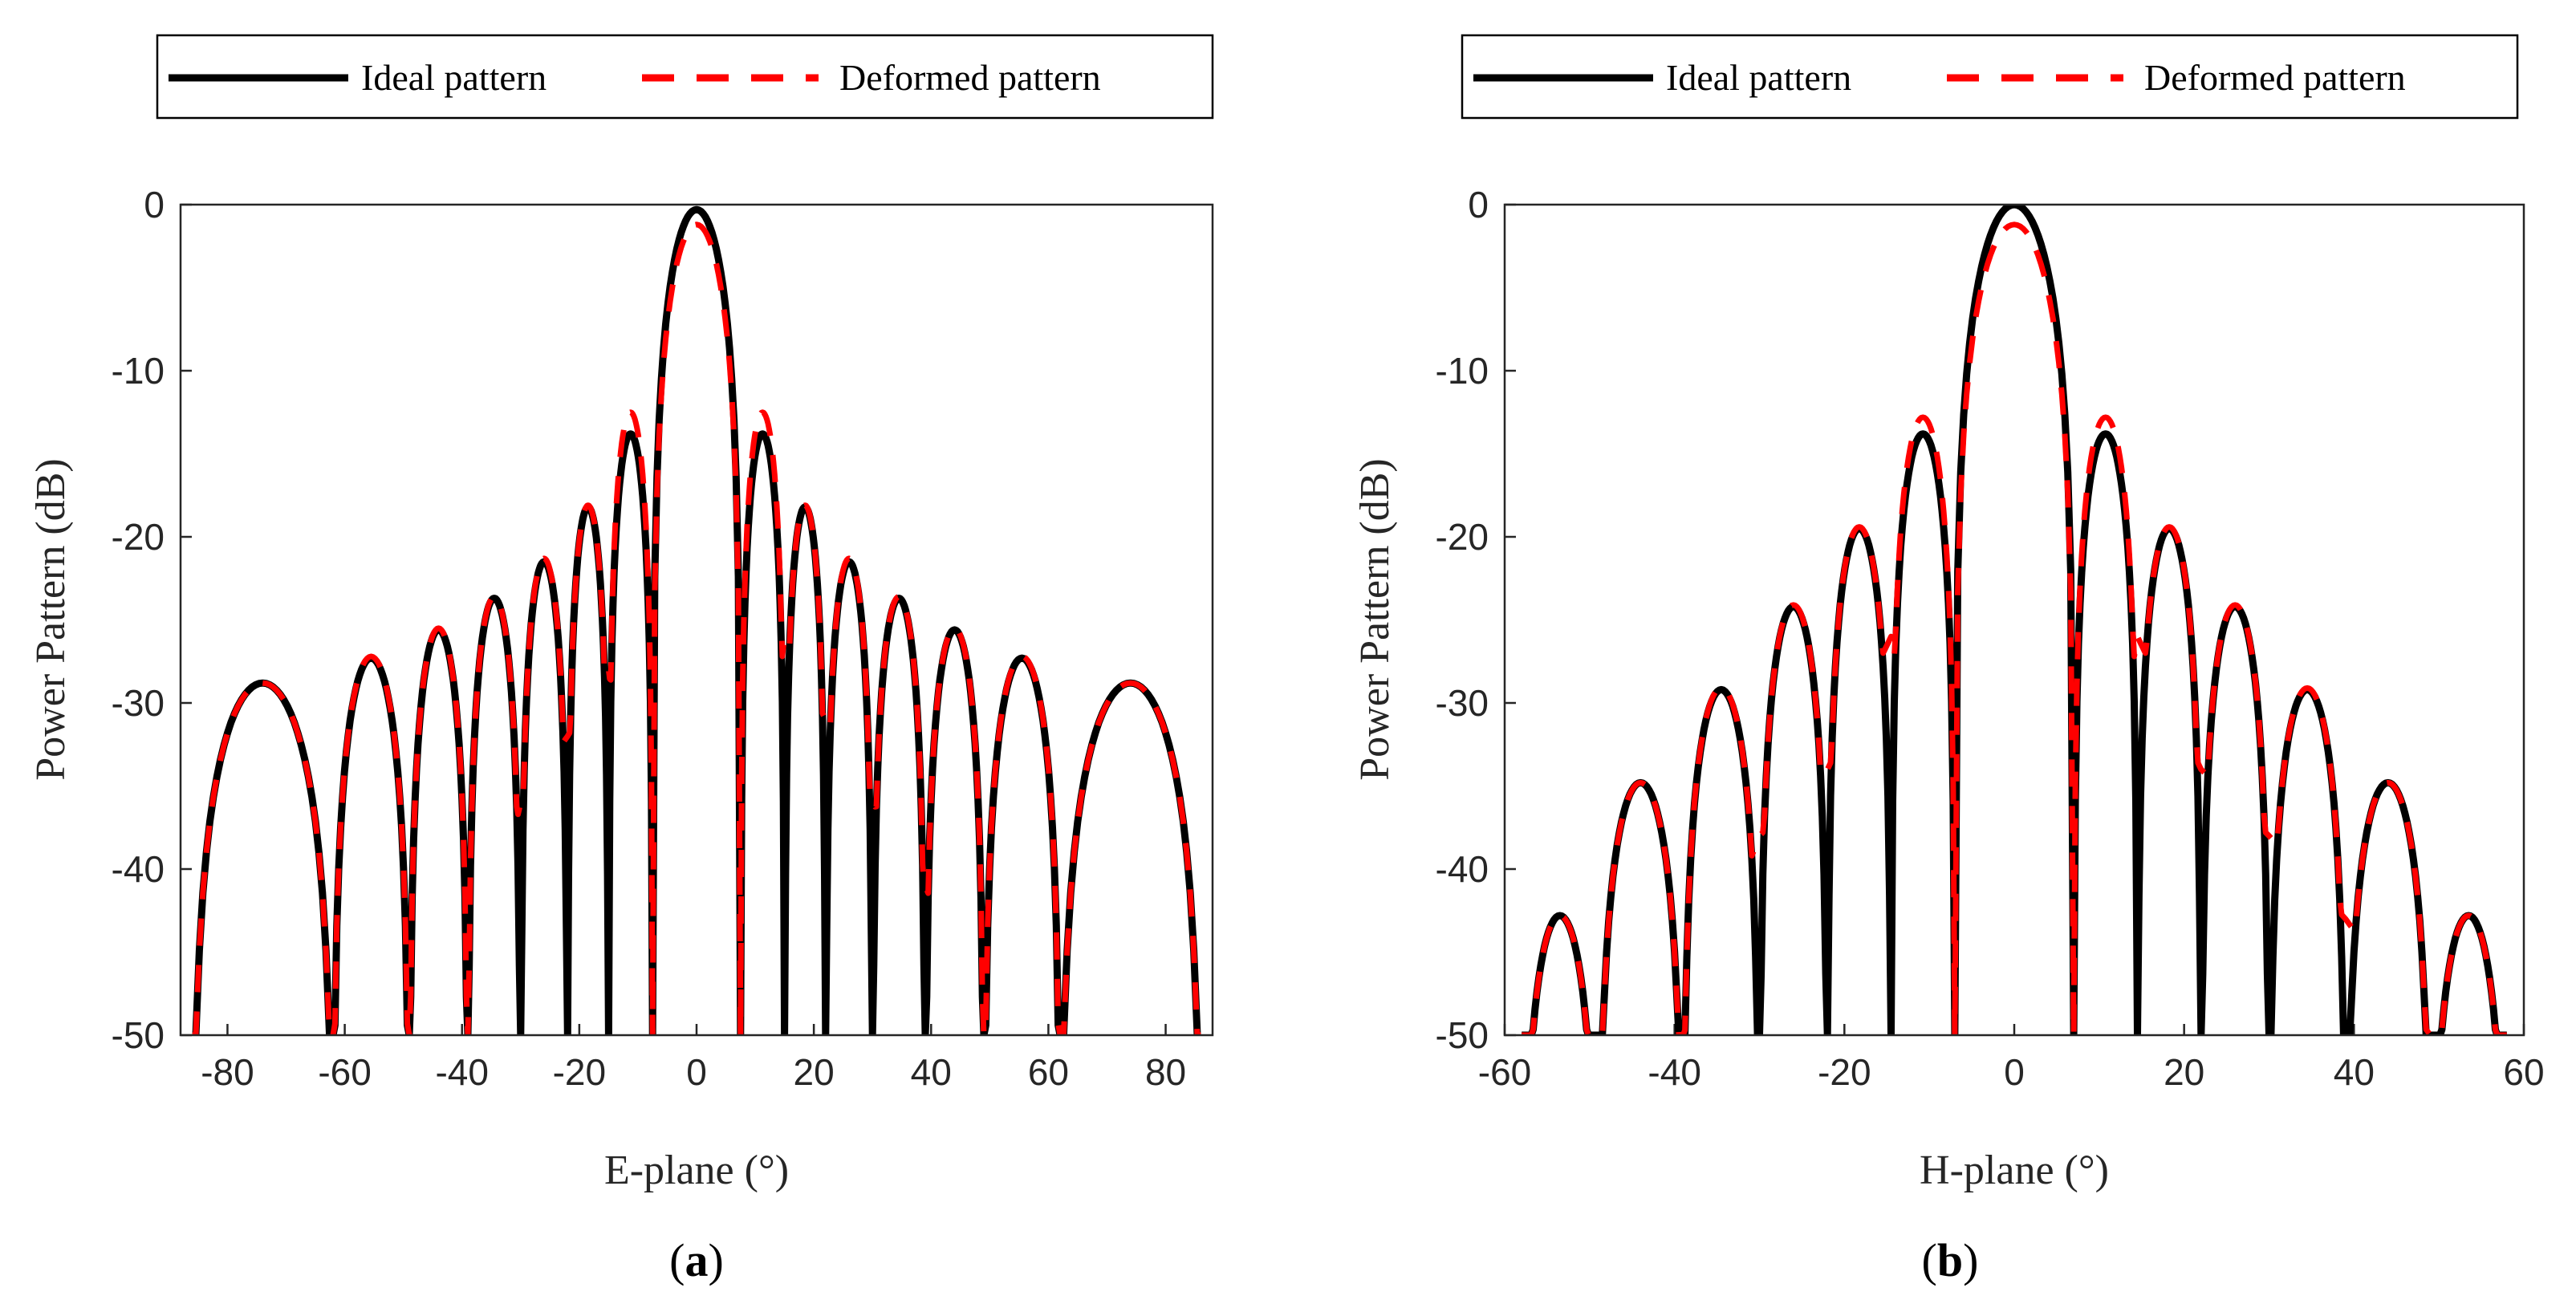  What do you see at coordinates (1463, 1035) in the screenshot?
I see `b-ytick-label: -50` at bounding box center [1463, 1035].